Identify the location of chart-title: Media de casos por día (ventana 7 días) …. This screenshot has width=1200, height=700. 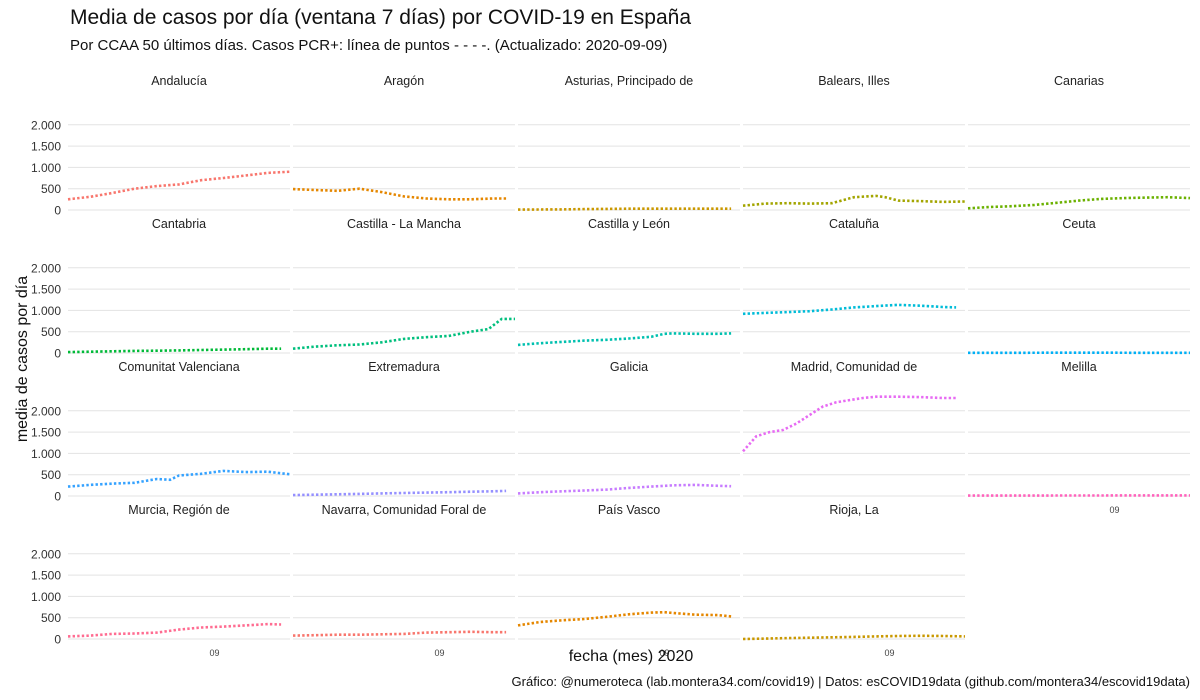
(381, 17).